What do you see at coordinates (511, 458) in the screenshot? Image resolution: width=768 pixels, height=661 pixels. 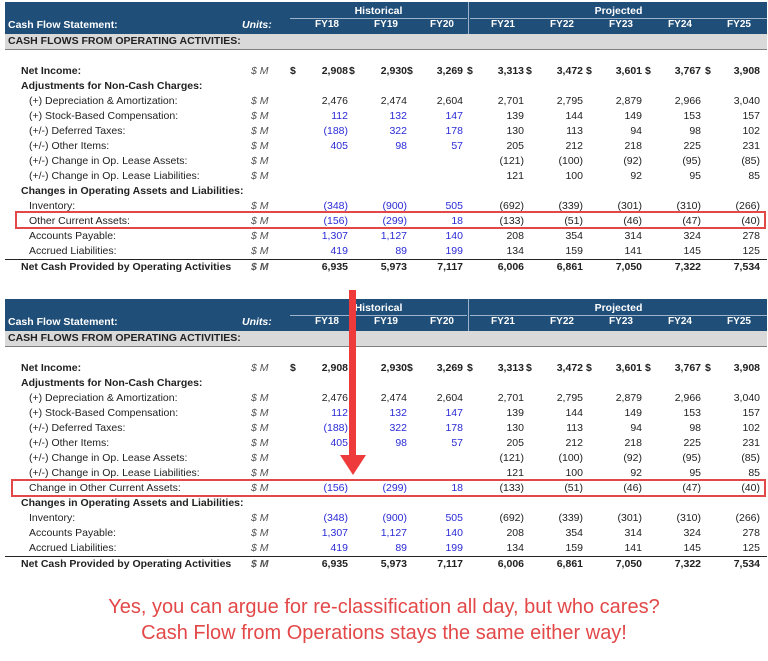 I see `value-cell: (121)` at bounding box center [511, 458].